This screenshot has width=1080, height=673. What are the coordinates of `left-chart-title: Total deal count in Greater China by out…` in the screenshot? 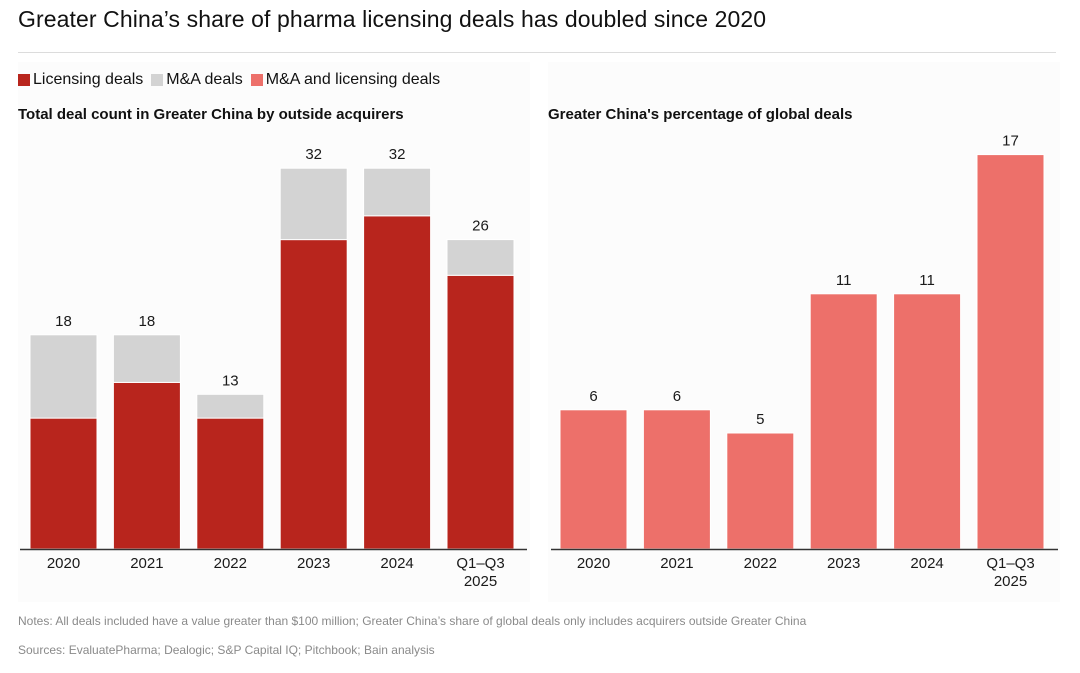 It's located at (211, 114).